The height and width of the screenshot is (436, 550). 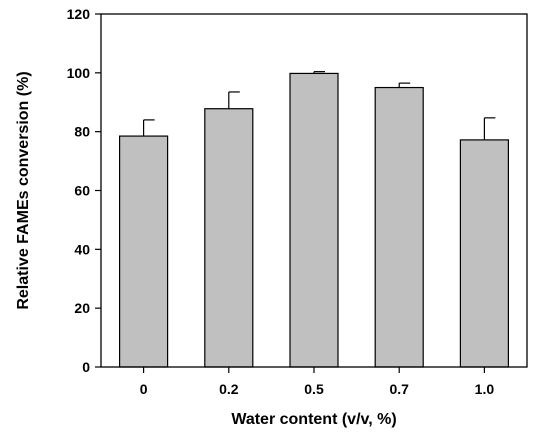 What do you see at coordinates (144, 389) in the screenshot?
I see `x-tick-label: 0` at bounding box center [144, 389].